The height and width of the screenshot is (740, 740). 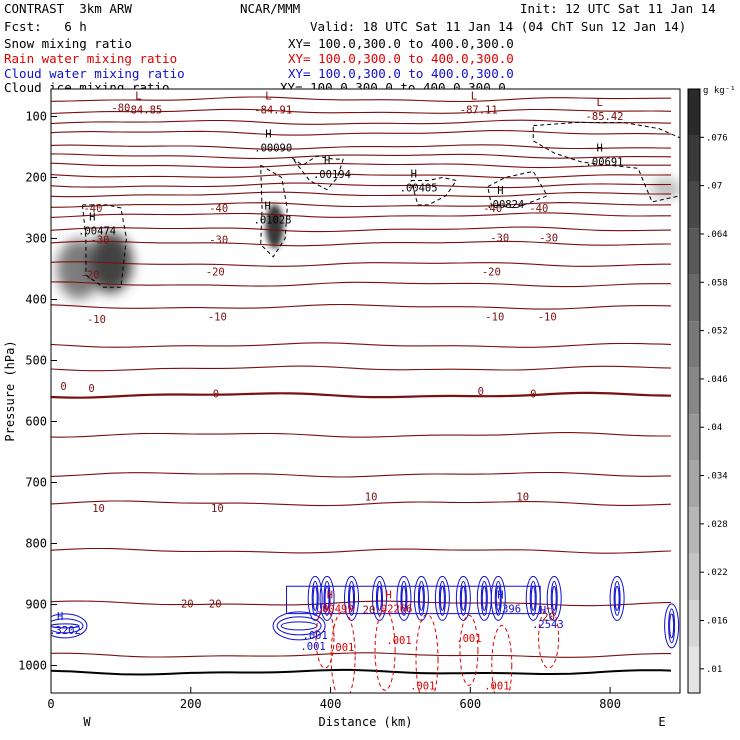 I want to click on extremum-value: .00691, so click(x=605, y=162).